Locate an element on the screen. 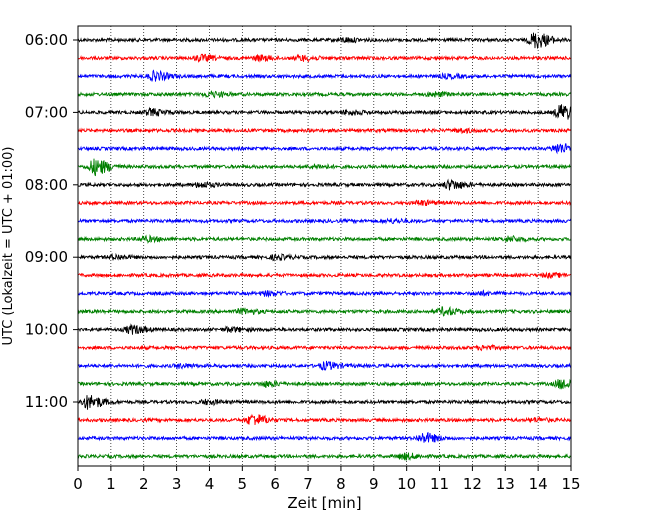 This screenshot has height=520, width=650. x-tick-label: 2 is located at coordinates (144, 484).